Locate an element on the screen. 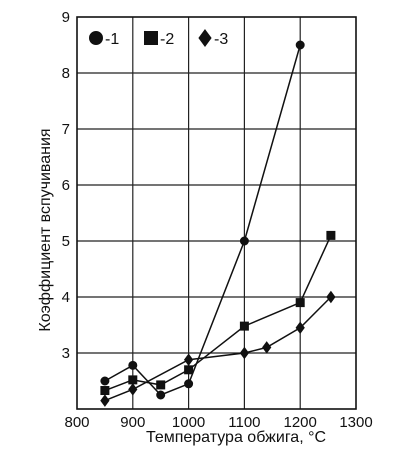 This screenshot has width=401, height=456. x-tick-label: 800 is located at coordinates (76, 422).